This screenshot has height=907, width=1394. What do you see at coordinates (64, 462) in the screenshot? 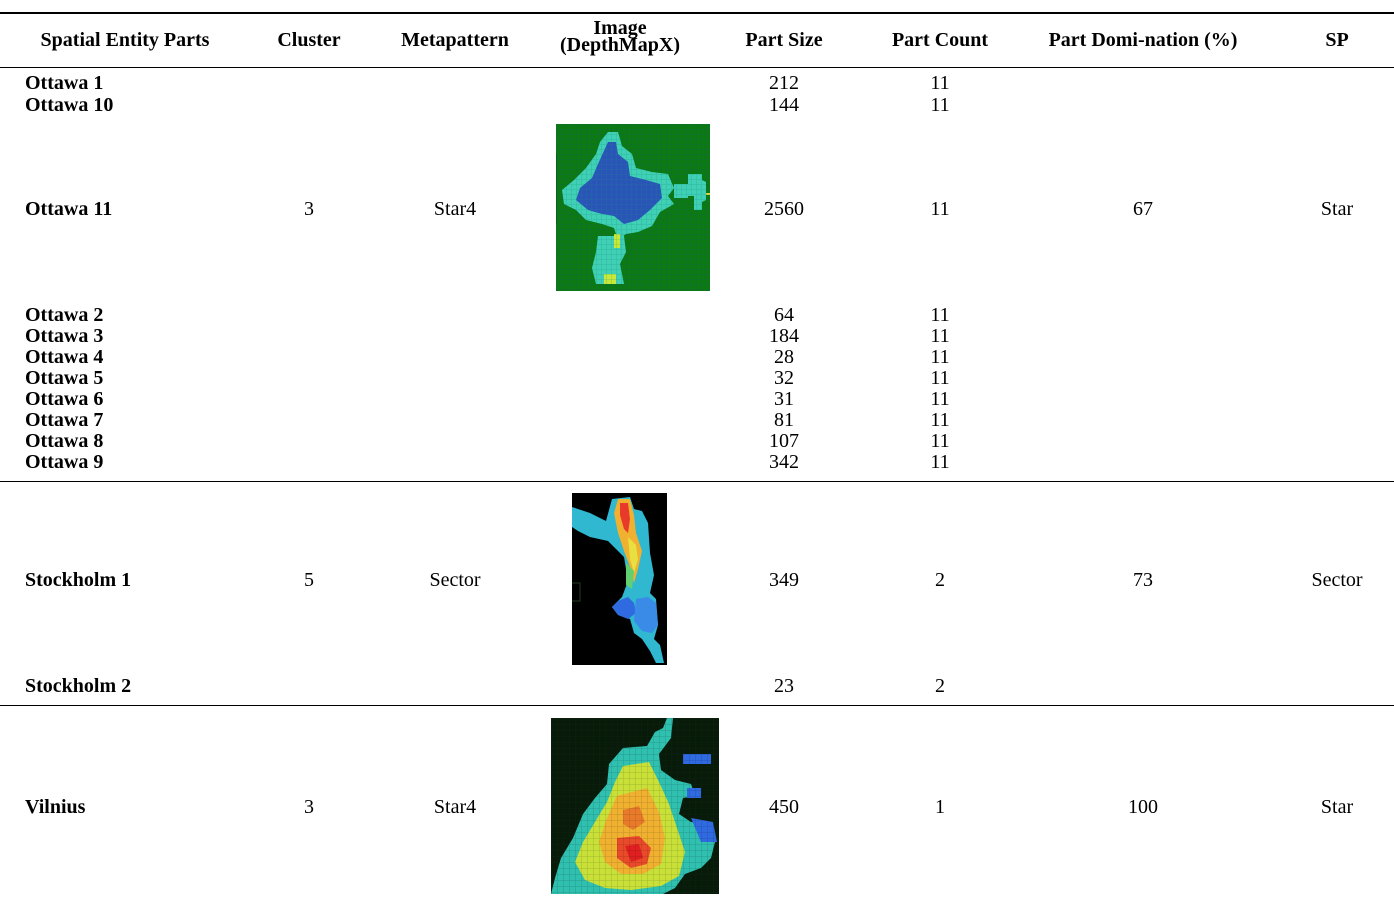
I see `row-name: Ottawa 9` at bounding box center [64, 462].